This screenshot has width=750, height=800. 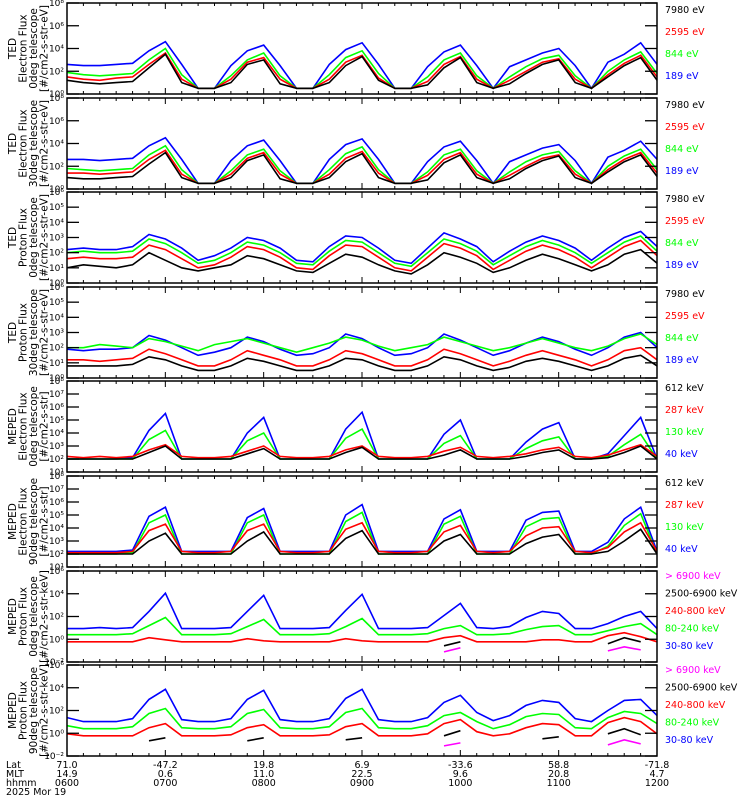 What do you see at coordinates (362, 637) in the screenshot?
I see `series-line-240-800-kev` at bounding box center [362, 637].